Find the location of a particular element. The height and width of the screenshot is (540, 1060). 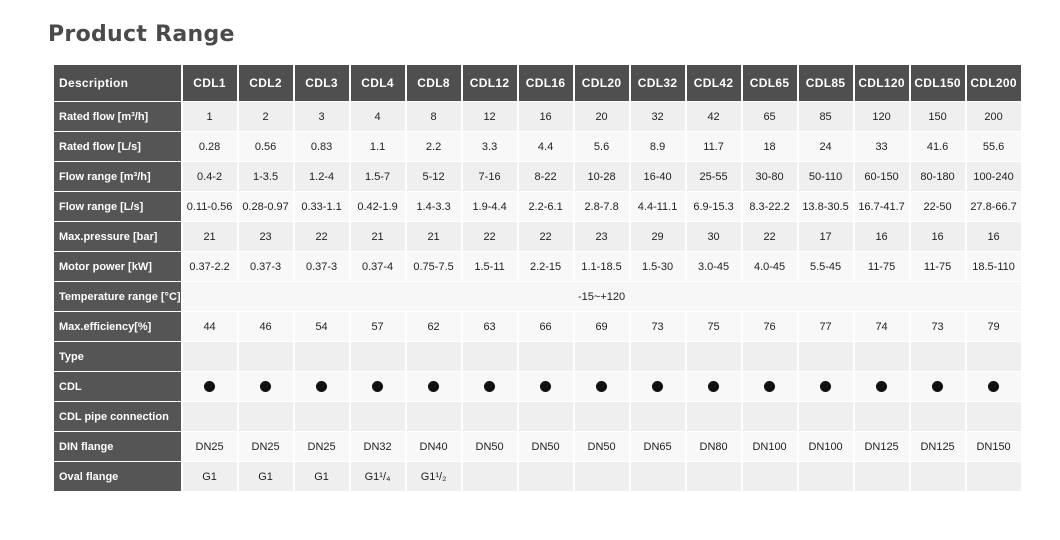

table-cell: 0.33-1.1 is located at coordinates (321, 206).